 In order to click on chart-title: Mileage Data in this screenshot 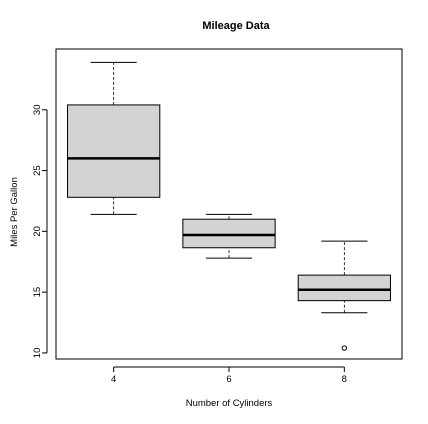, I will do `click(236, 26)`.